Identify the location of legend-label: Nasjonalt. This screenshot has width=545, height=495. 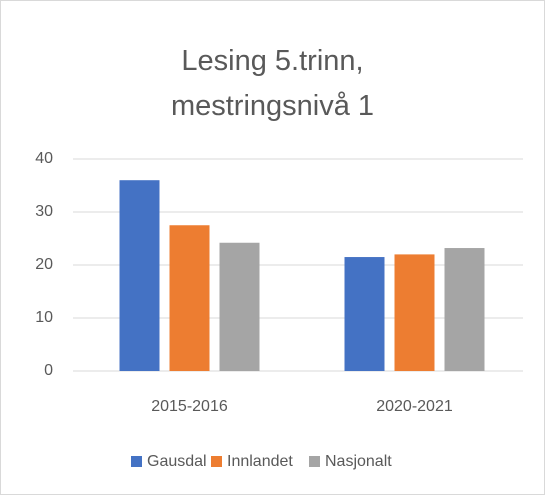
(358, 461).